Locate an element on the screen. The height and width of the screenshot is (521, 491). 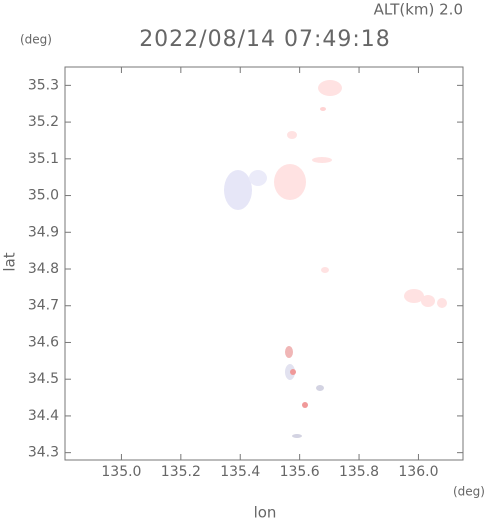
y-tick-label: 35.2 is located at coordinates (43, 122).